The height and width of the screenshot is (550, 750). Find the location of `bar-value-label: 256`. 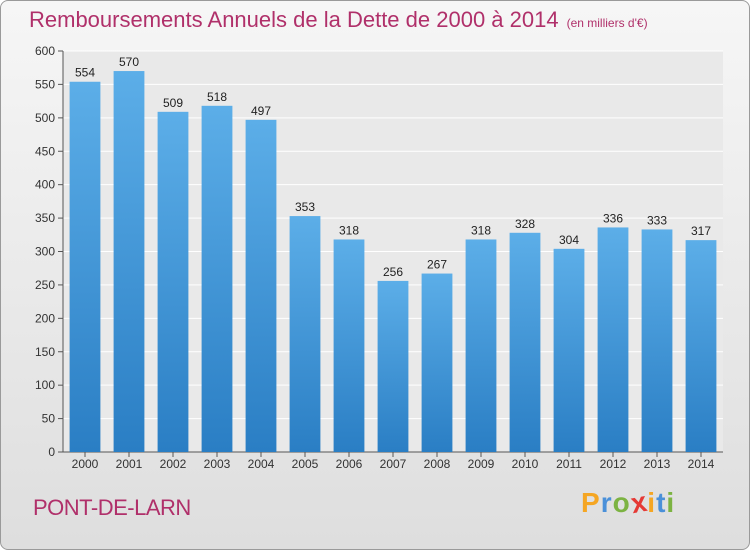

bar-value-label: 256 is located at coordinates (393, 272).